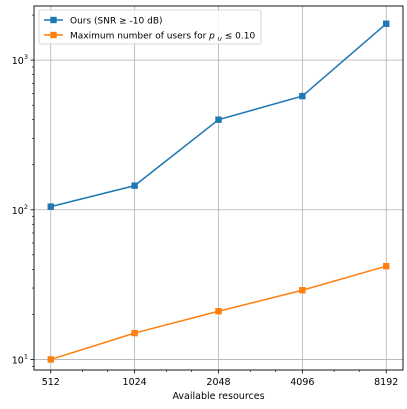 The image size is (407, 409). What do you see at coordinates (51, 382) in the screenshot?
I see `x-tick-label: 512` at bounding box center [51, 382].